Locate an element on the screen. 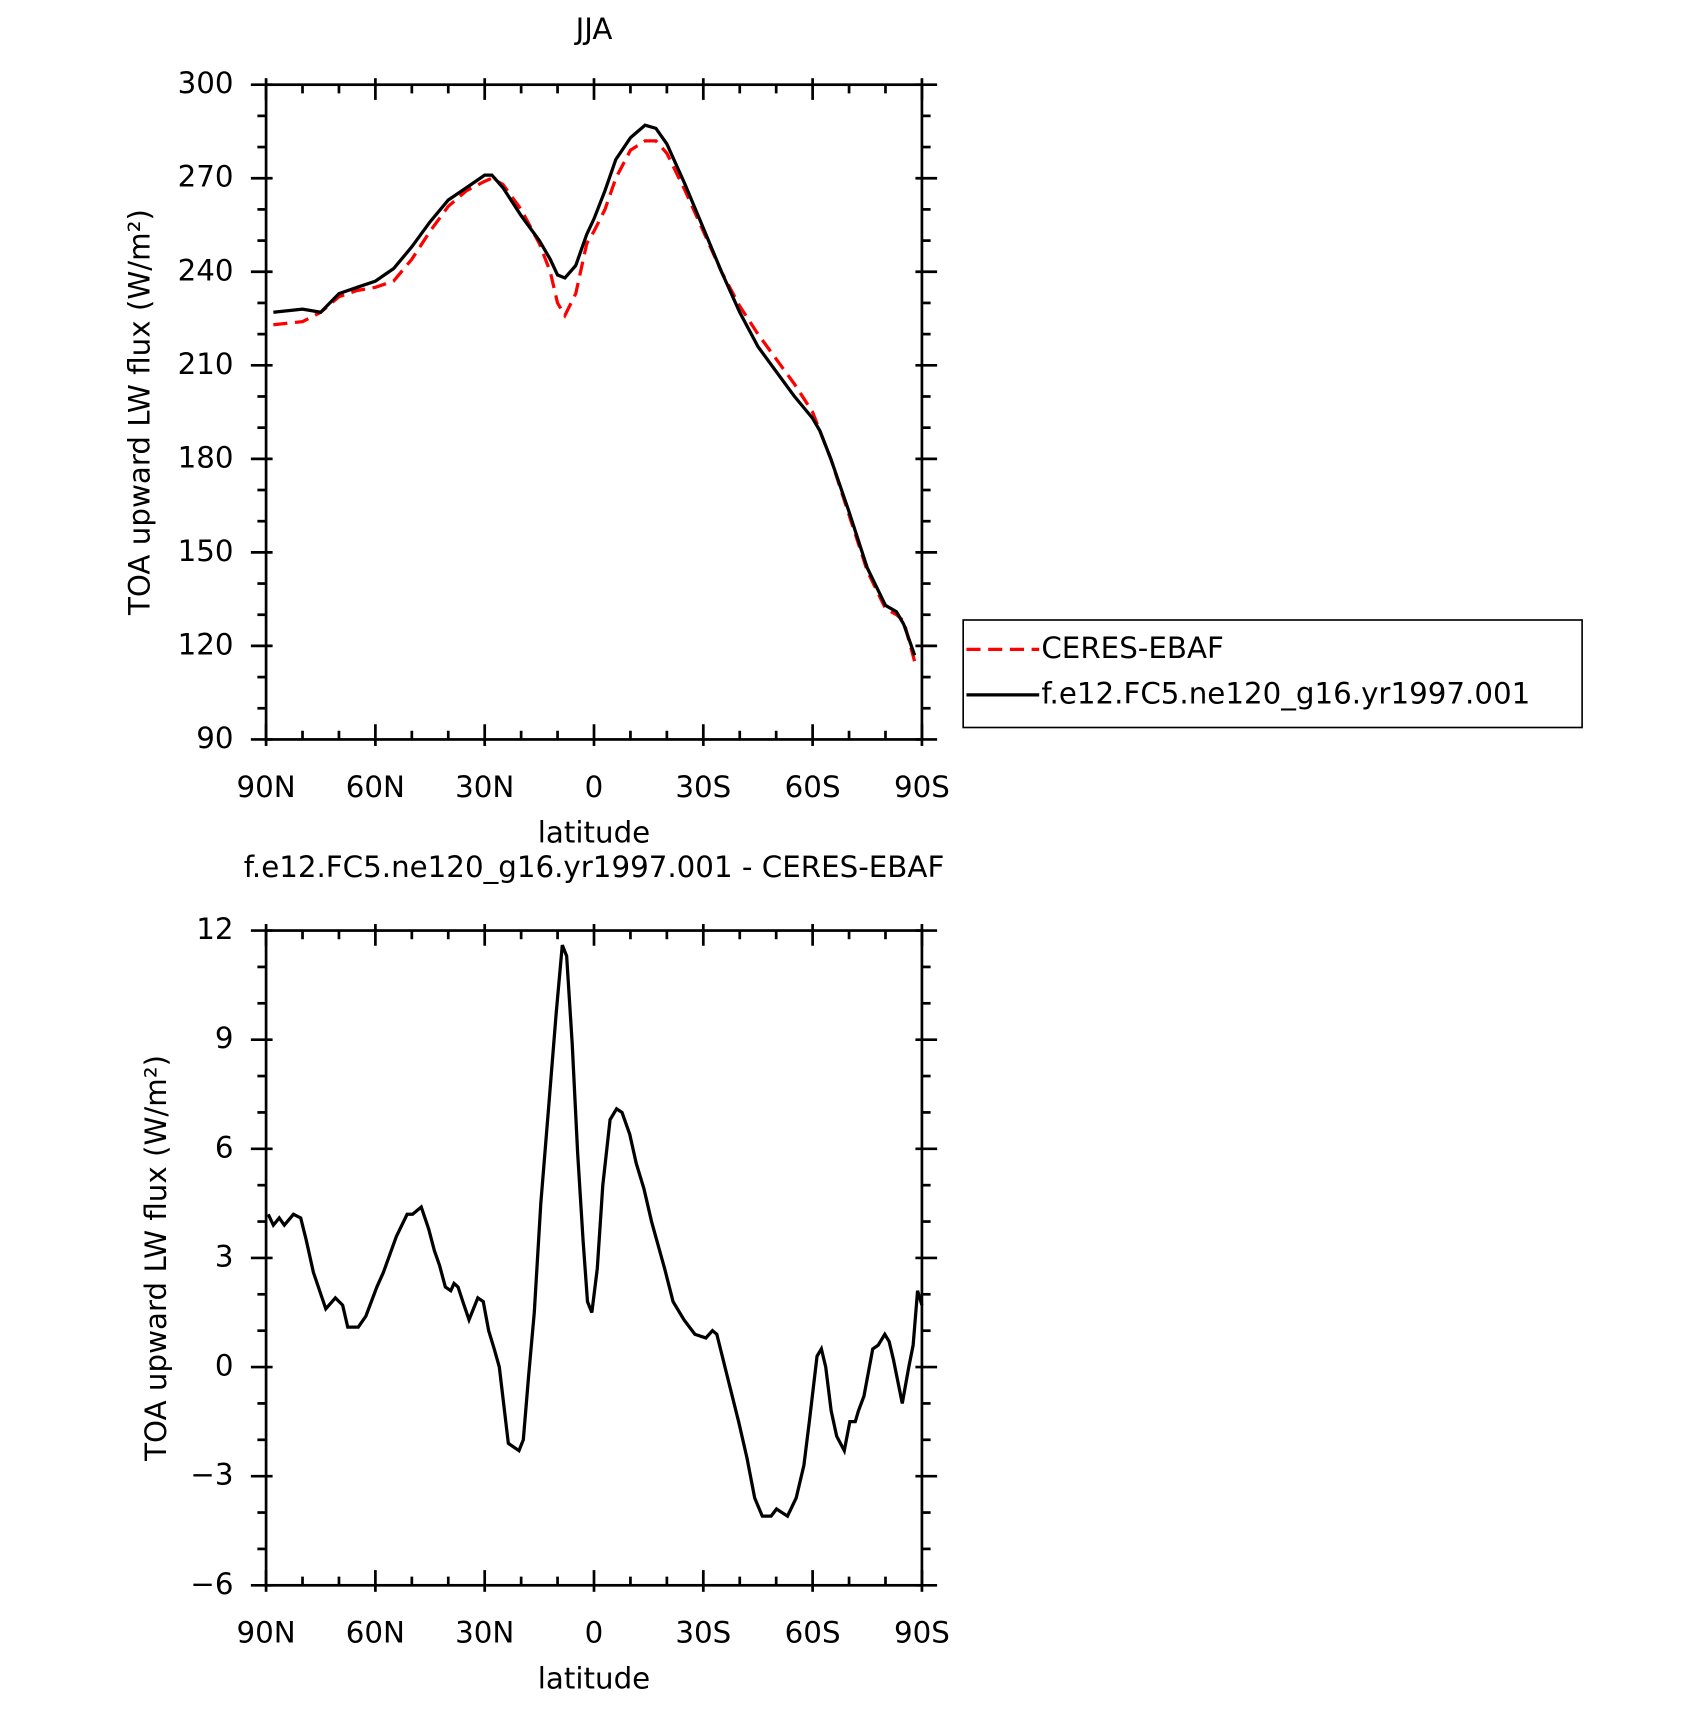 This screenshot has width=1694, height=1712. y-tick-label: 3 is located at coordinates (224, 1256).